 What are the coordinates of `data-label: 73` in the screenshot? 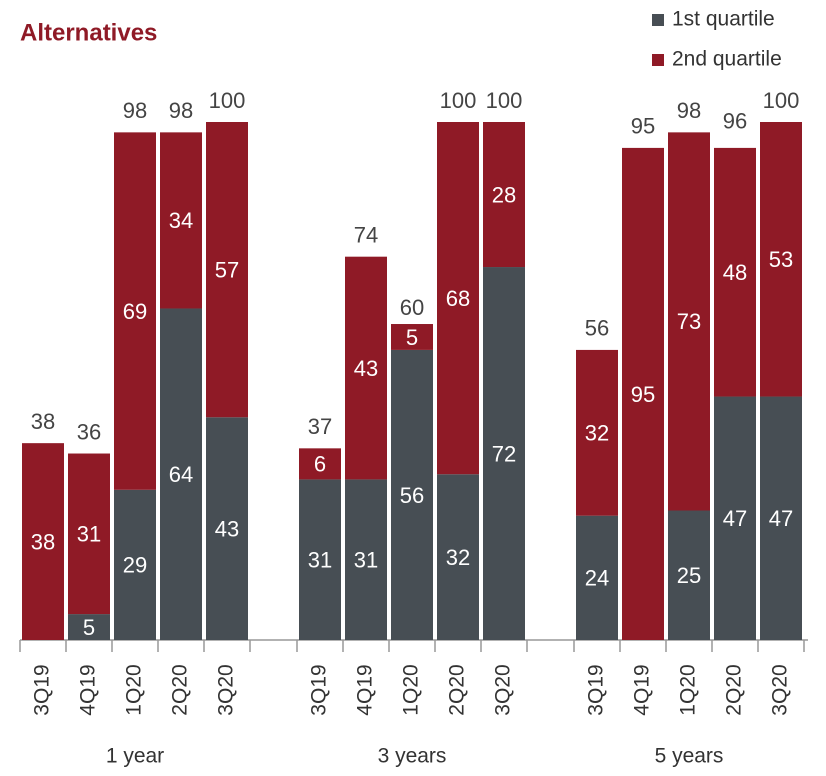 It's located at (689, 321).